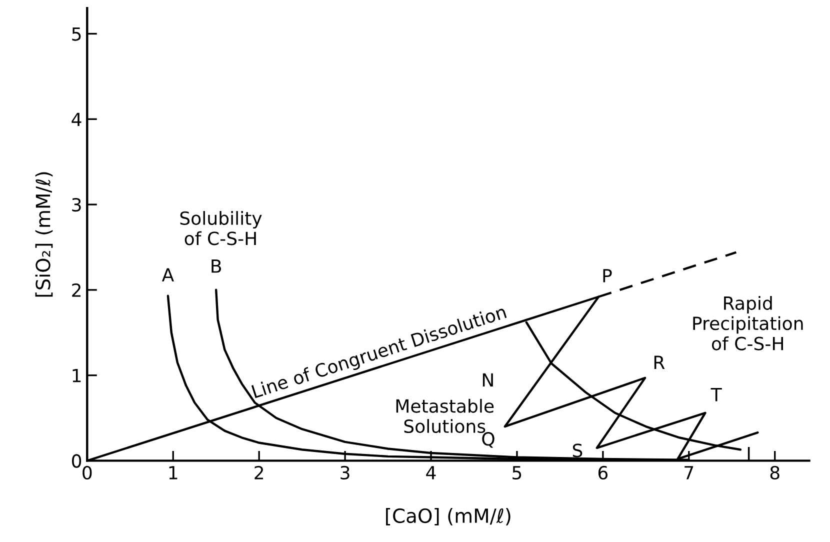  I want to click on x-tick-label: 3, so click(345, 473).